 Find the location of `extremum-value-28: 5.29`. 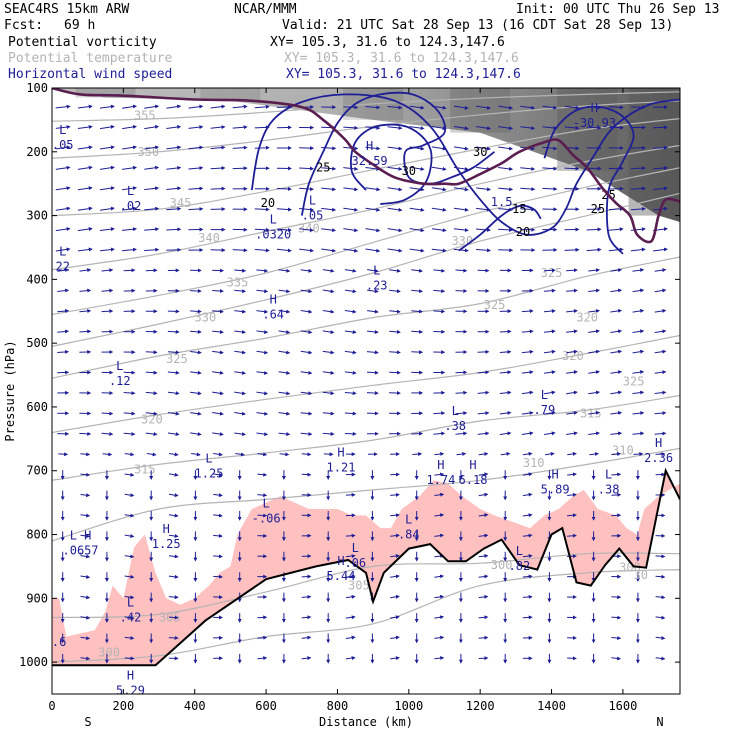

extremum-value-28: 5.29 is located at coordinates (130, 691).